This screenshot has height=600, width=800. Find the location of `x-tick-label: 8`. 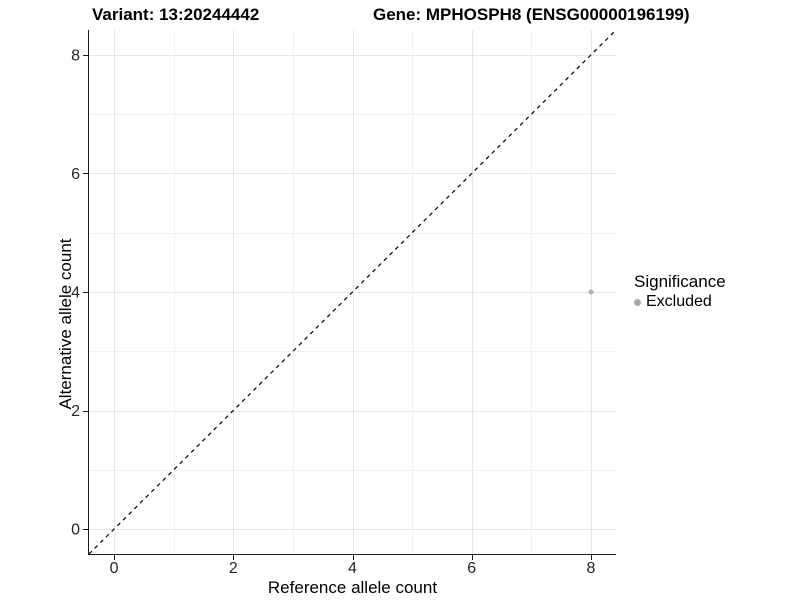

x-tick-label: 8 is located at coordinates (591, 568).